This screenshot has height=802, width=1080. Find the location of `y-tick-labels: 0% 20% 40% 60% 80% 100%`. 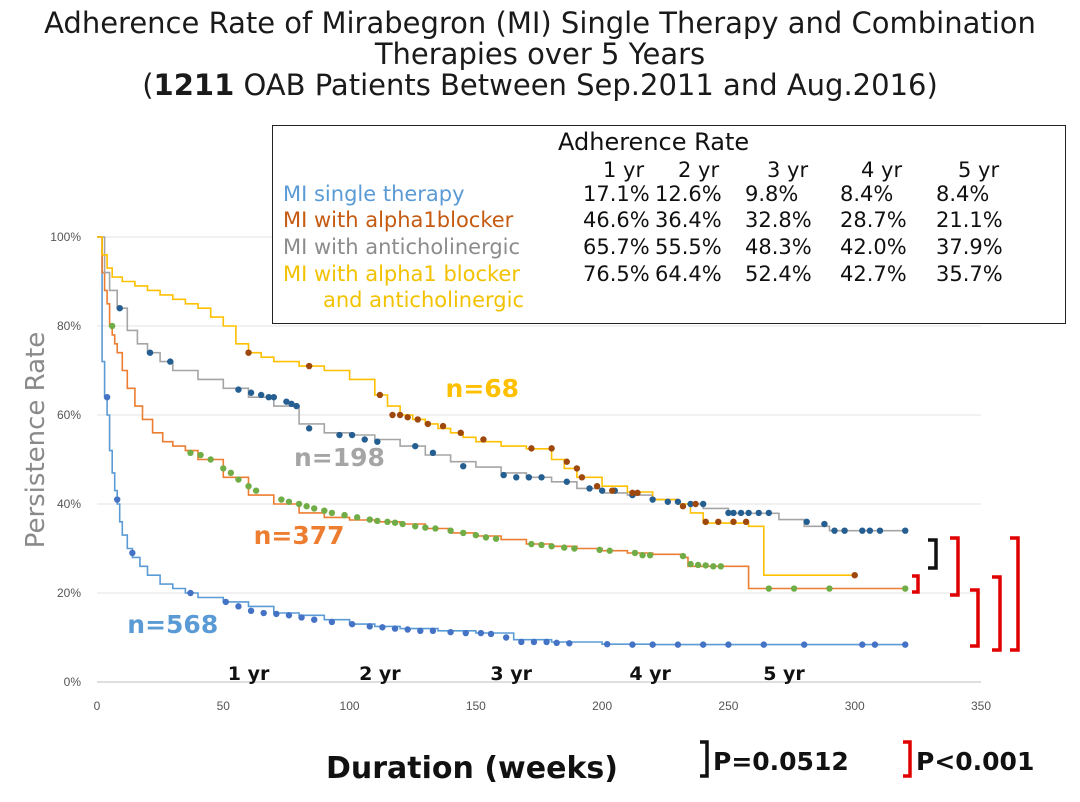

y-tick-labels: 0% 20% 40% 60% 80% 100% is located at coordinates (65, 459).